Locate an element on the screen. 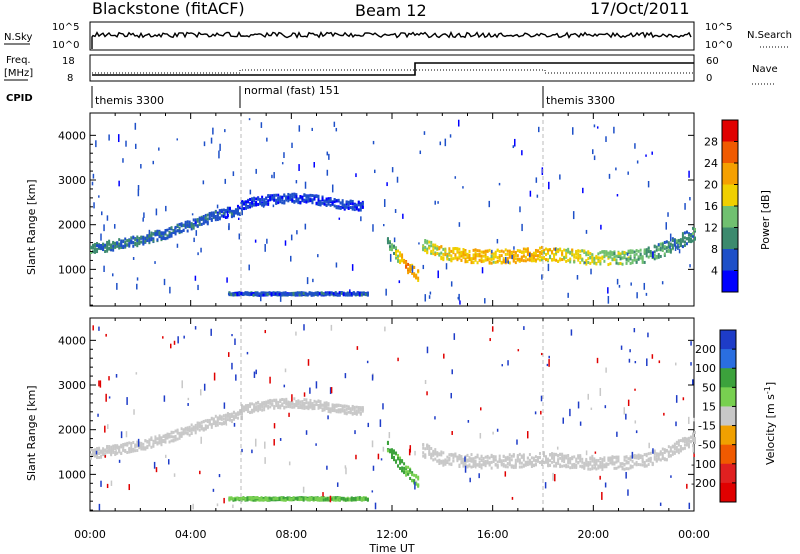 The width and height of the screenshot is (800, 554). y-tick-label: 3000 is located at coordinates (72, 385).